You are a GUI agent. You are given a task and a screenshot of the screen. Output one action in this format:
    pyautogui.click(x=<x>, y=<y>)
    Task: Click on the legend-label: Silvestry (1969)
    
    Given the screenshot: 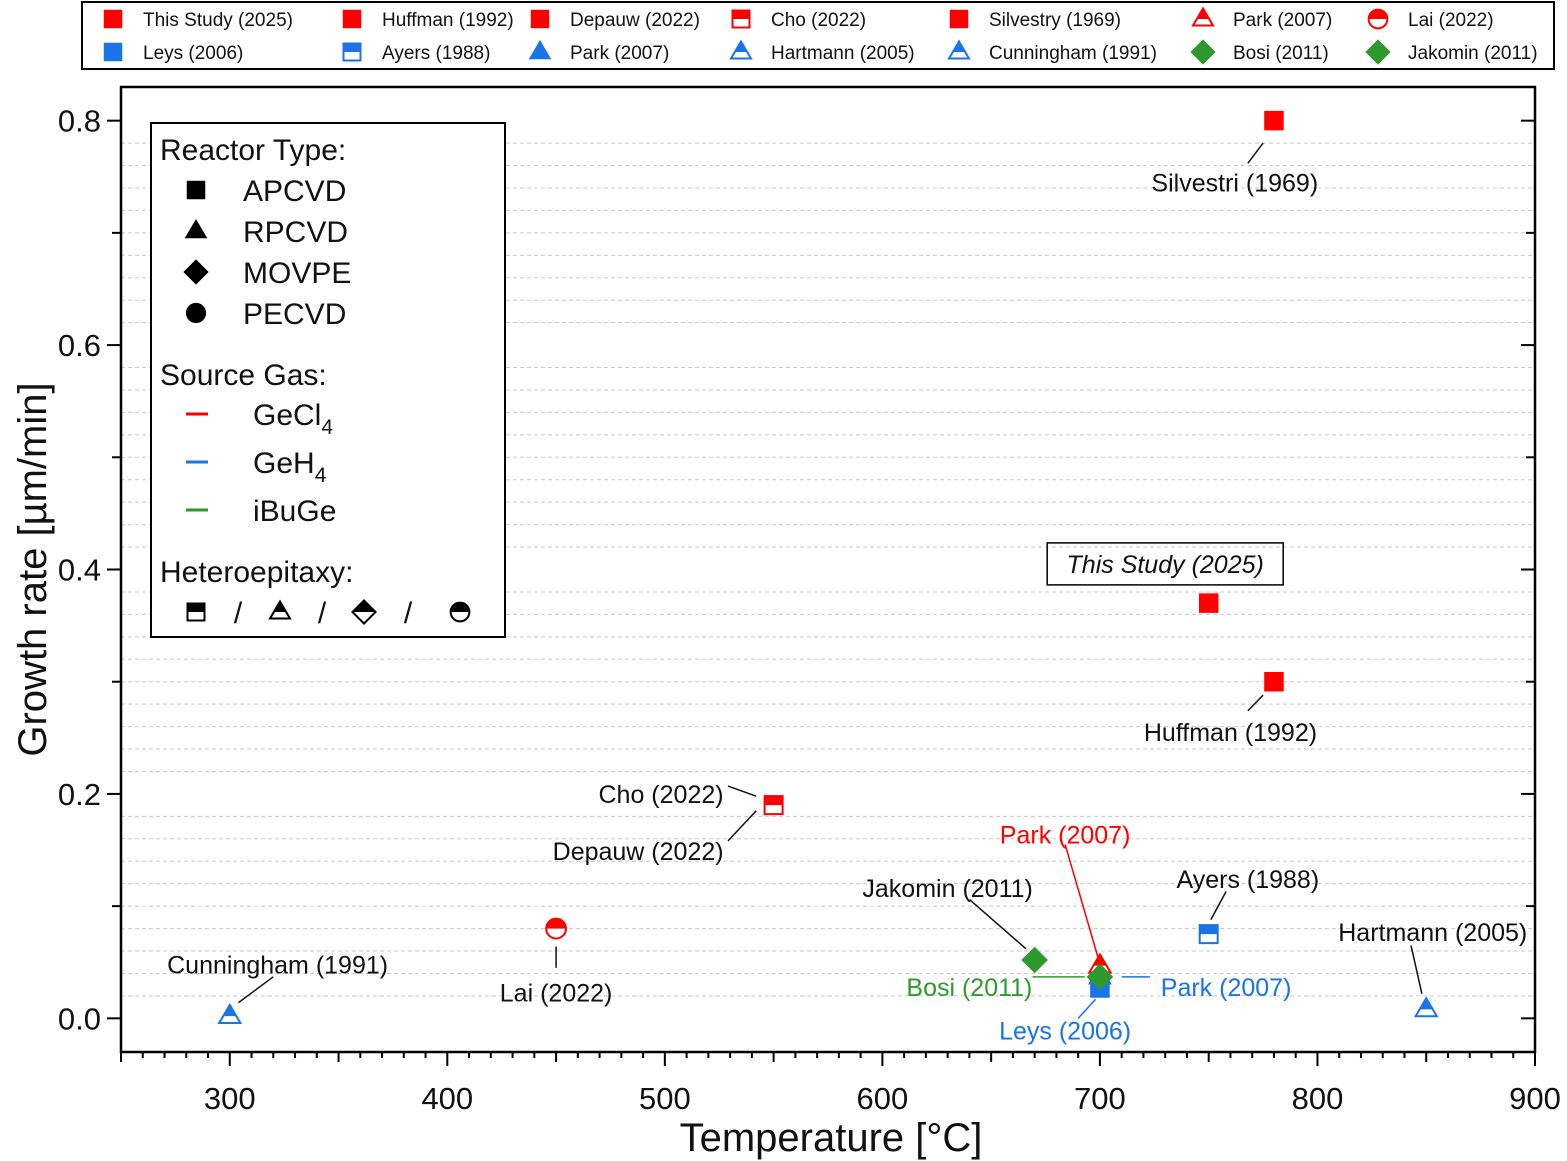 What is the action you would take?
    pyautogui.click(x=1055, y=20)
    